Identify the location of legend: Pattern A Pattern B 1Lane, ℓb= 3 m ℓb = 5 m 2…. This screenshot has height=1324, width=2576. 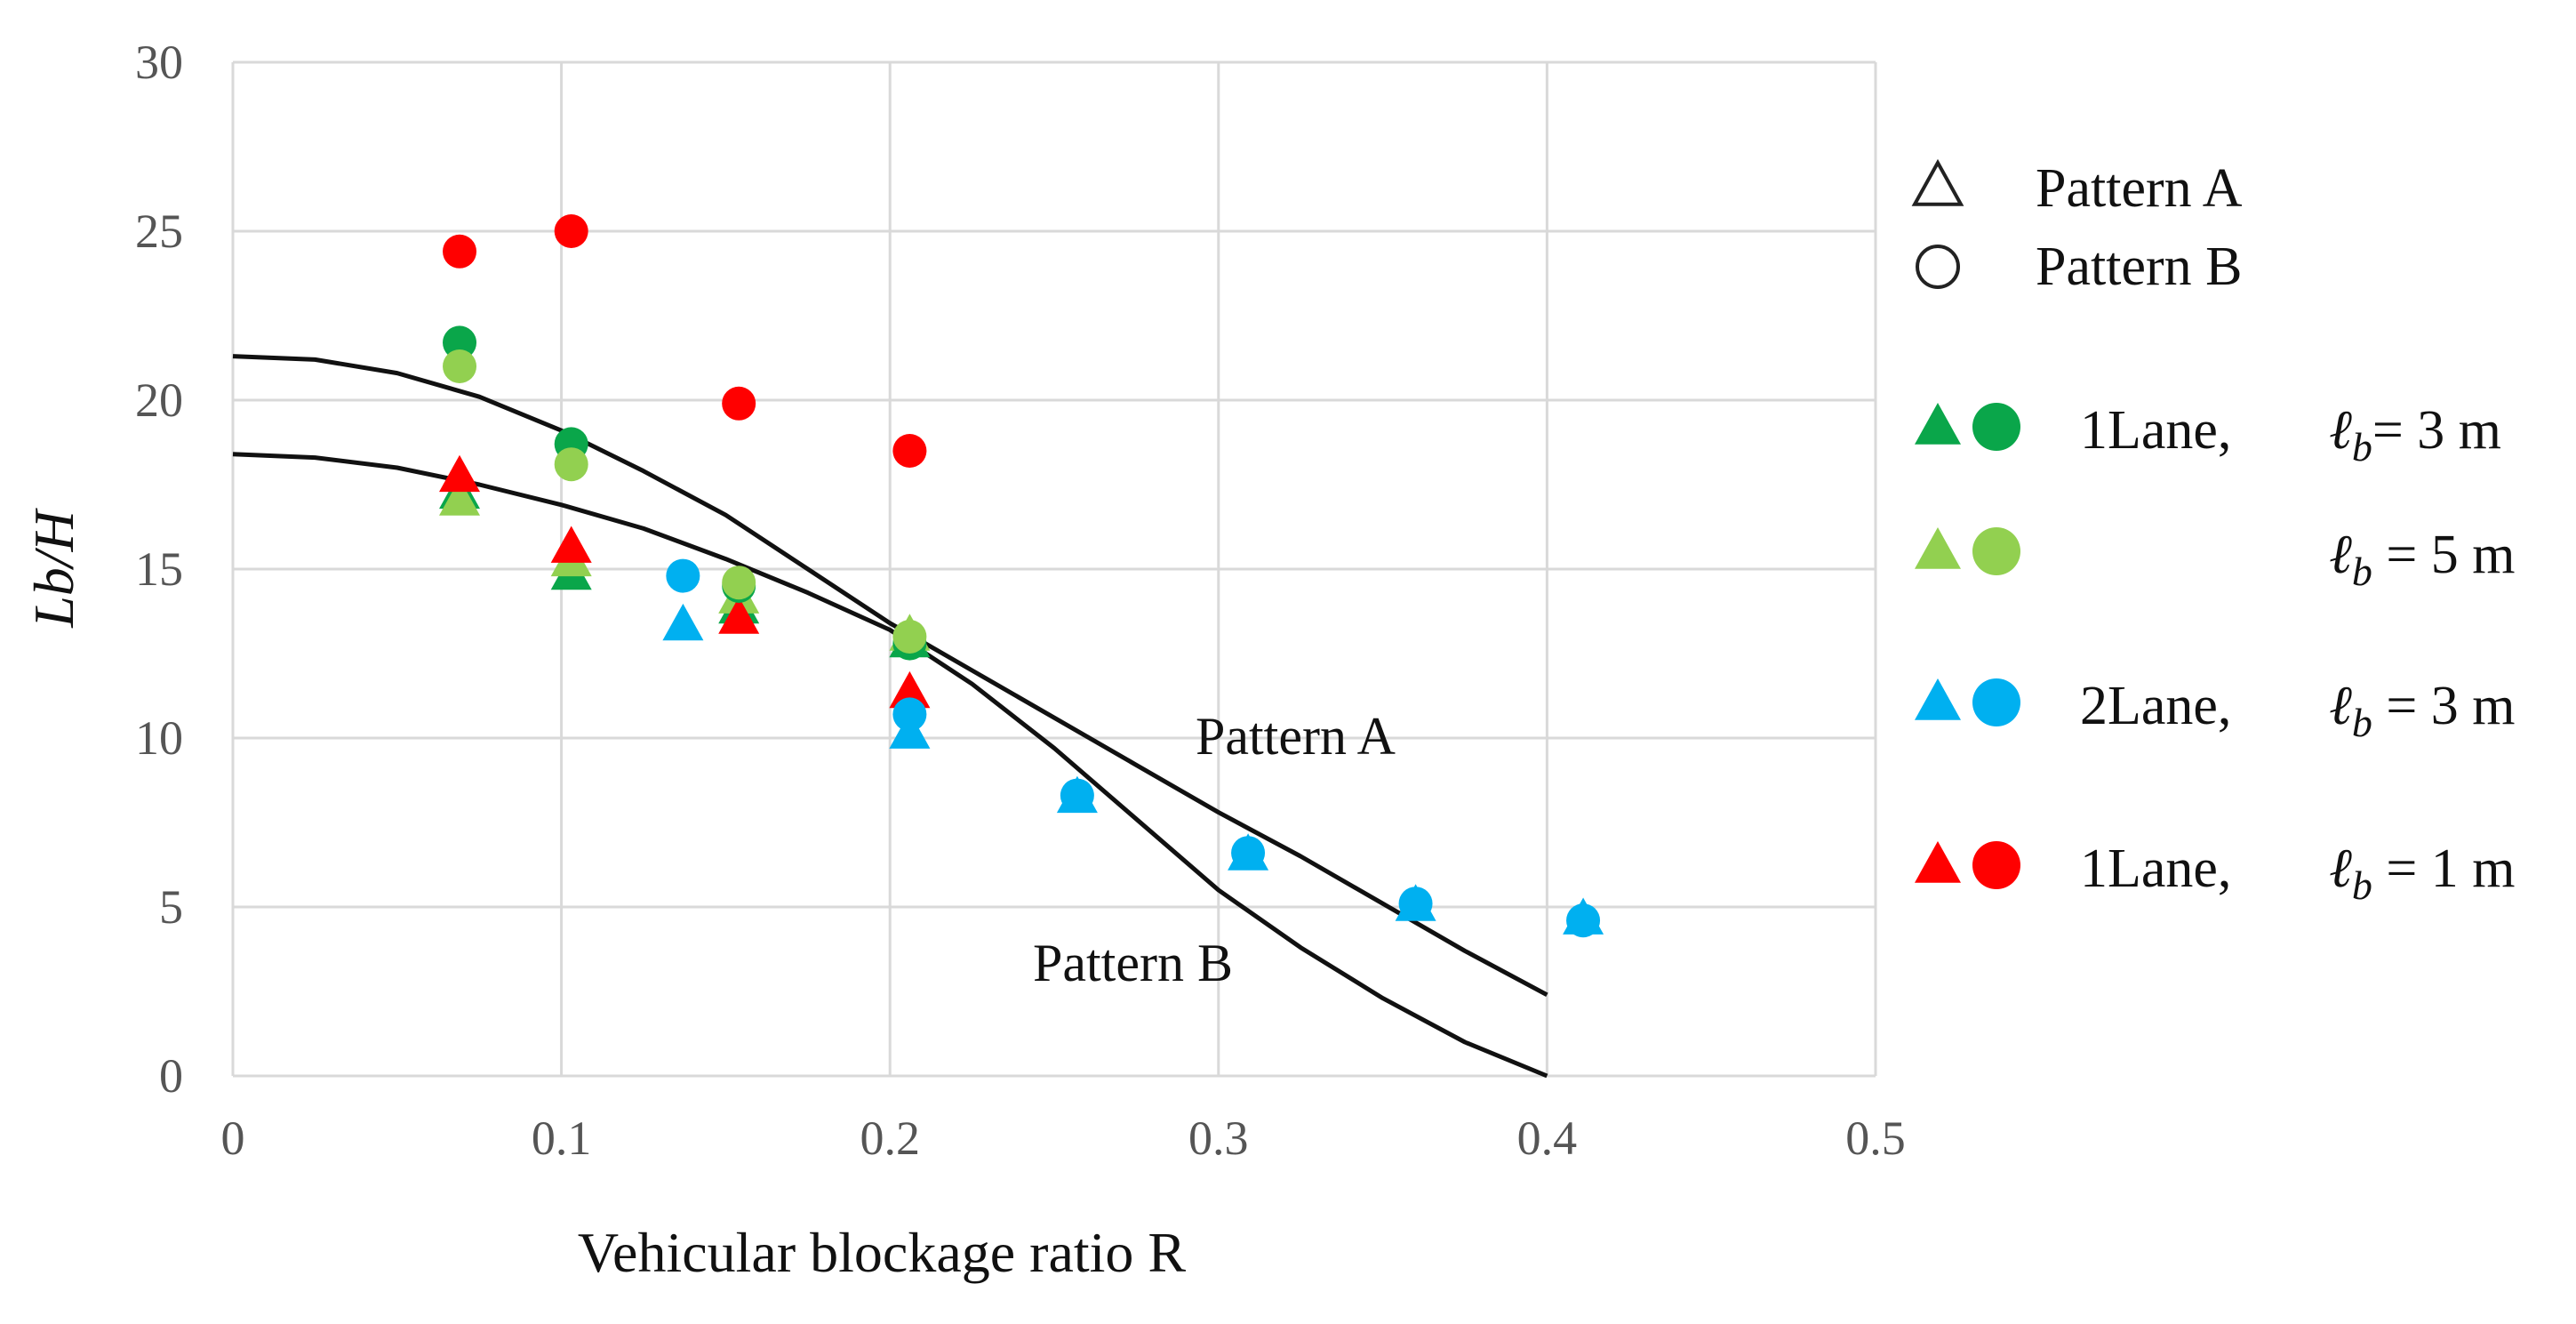
(2213, 533).